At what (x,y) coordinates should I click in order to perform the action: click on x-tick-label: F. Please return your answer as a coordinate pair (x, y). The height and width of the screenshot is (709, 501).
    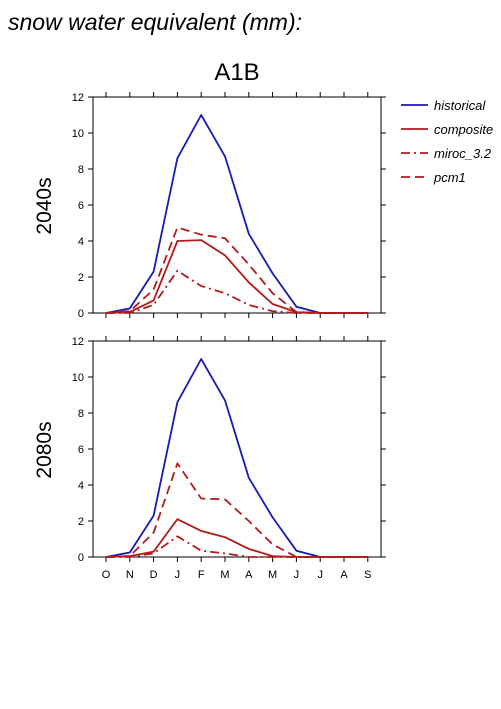
    Looking at the image, I should click on (201, 575).